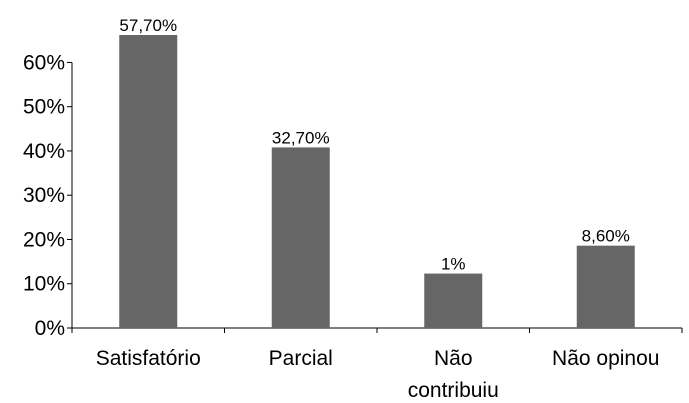 The width and height of the screenshot is (689, 403). I want to click on y-tick-label: 0%, so click(50, 328).